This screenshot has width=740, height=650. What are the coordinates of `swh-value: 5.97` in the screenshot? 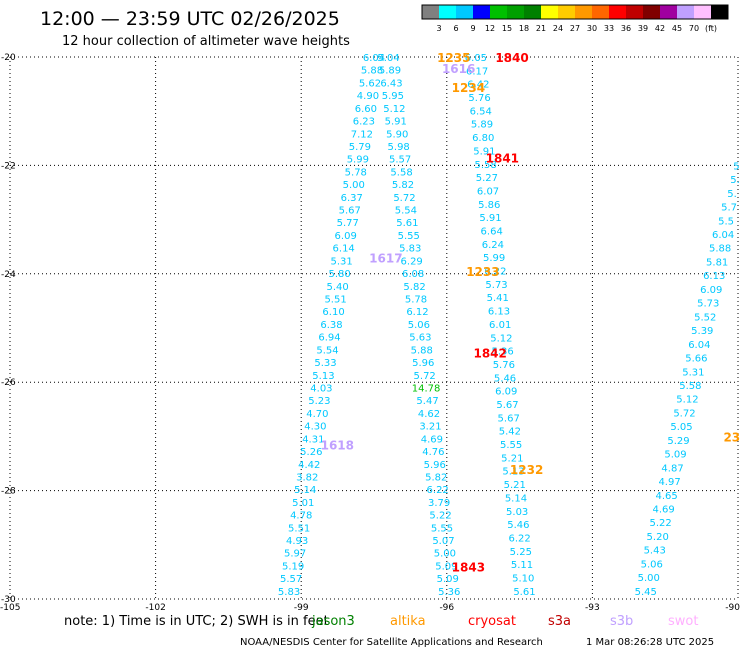 It's located at (295, 554).